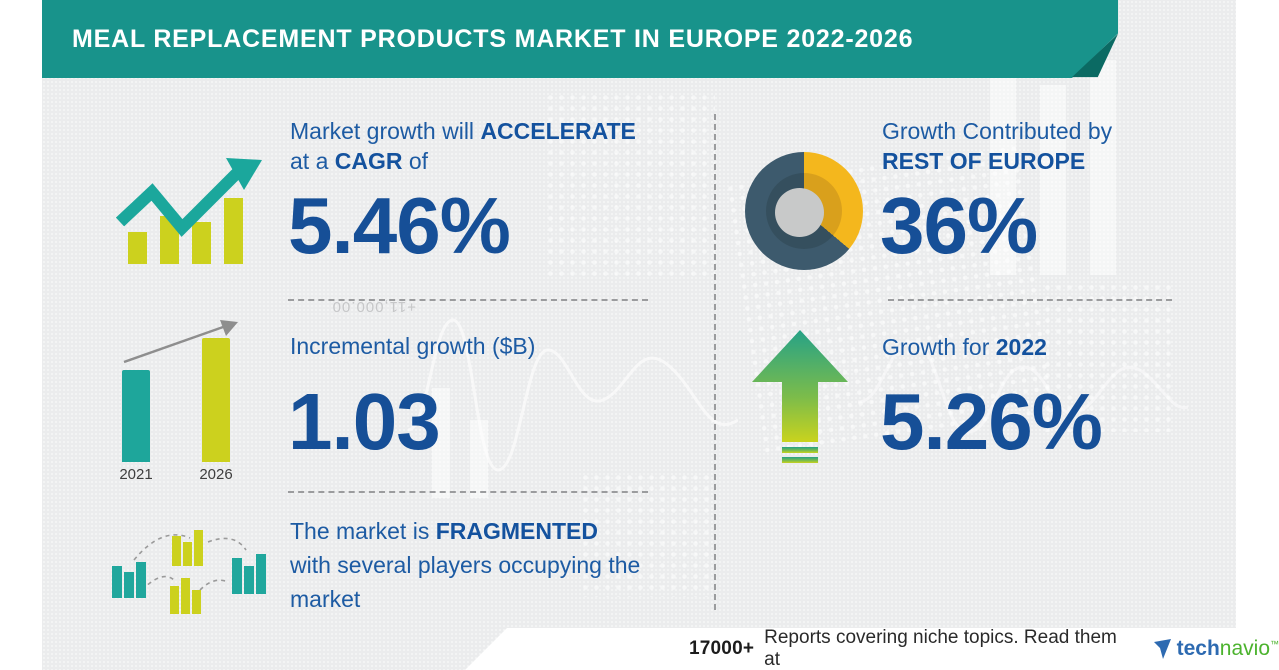 This screenshot has height=670, width=1279. I want to click on fragmented-line1-normal: The market is, so click(363, 531).